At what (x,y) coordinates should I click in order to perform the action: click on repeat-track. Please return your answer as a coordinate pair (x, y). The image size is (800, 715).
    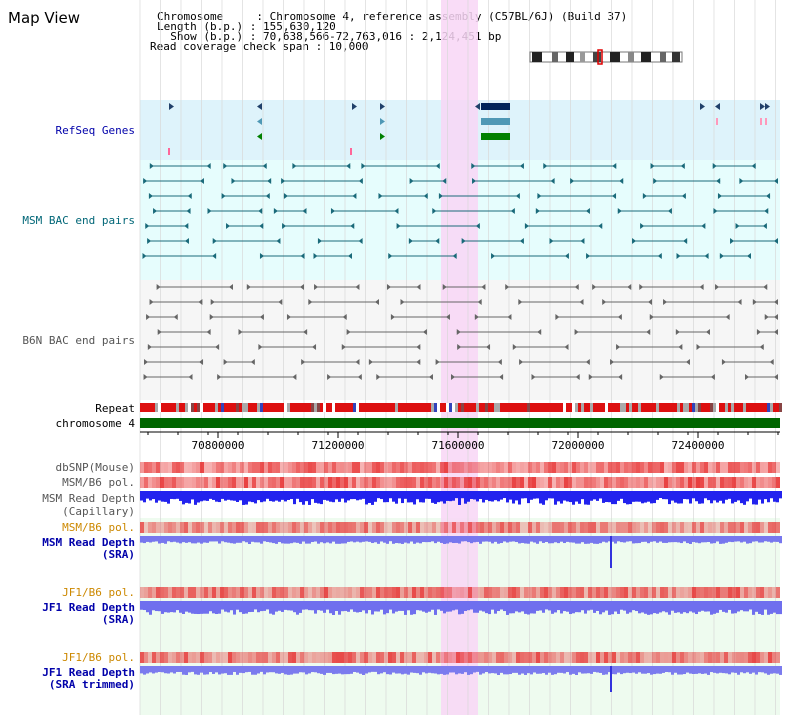
    Looking at the image, I should click on (461, 407).